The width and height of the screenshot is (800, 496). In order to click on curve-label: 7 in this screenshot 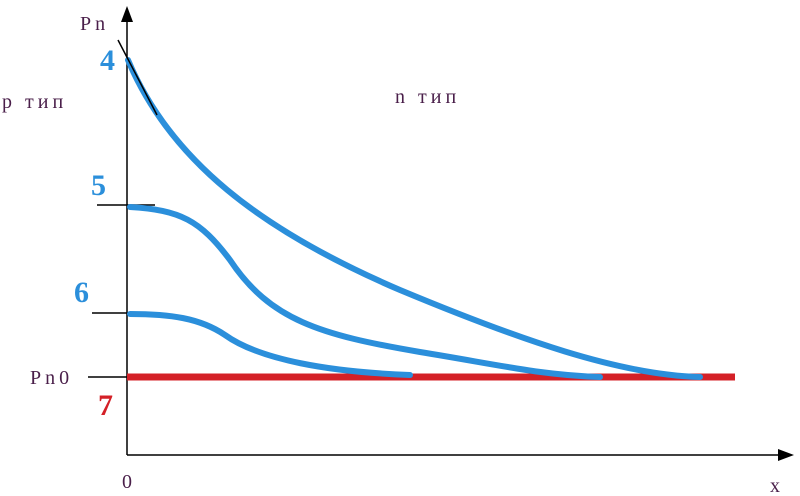, I will do `click(105, 405)`.